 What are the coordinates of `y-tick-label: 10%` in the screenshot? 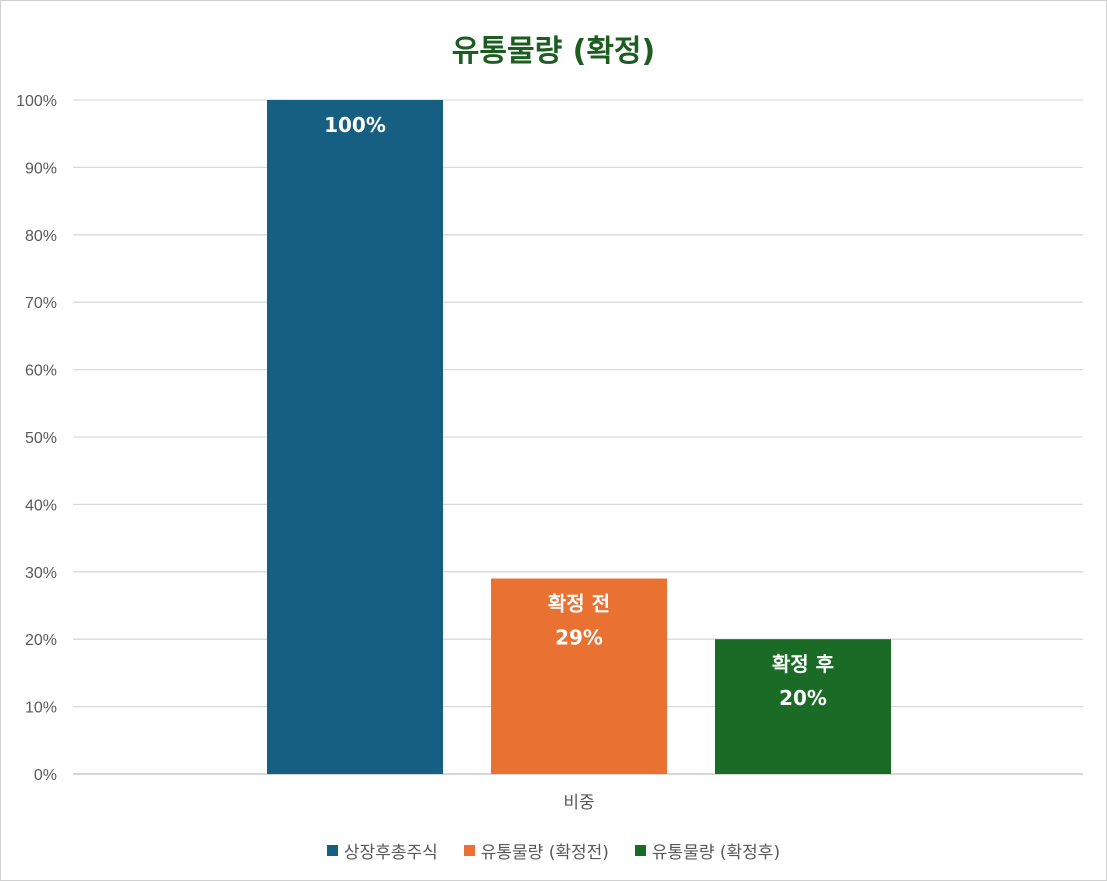 It's located at (41, 708).